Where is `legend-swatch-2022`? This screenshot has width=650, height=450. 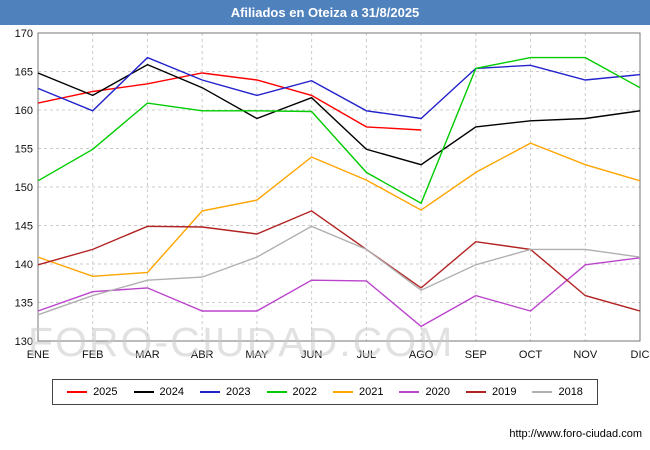
legend-swatch-2022 is located at coordinates (276, 392).